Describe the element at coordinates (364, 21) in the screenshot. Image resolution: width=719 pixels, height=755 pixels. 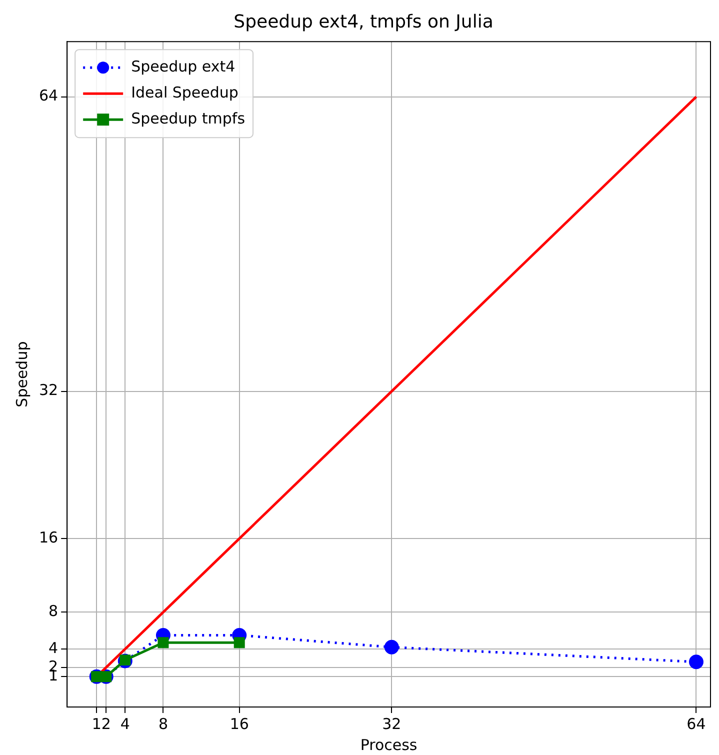
I see `chart-title: Speedup ext4, tmpfs on Julia` at that location.